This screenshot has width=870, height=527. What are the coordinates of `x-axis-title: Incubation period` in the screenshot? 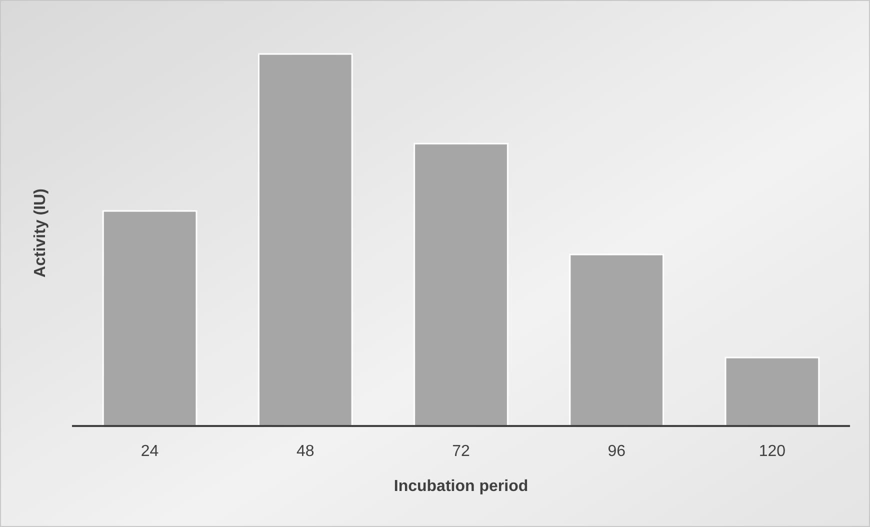 It's located at (461, 486).